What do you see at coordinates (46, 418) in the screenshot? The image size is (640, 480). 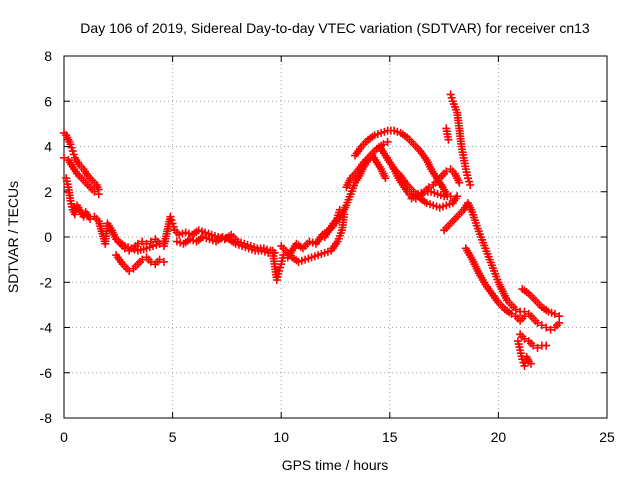 I see `y-tick-label: -8` at bounding box center [46, 418].